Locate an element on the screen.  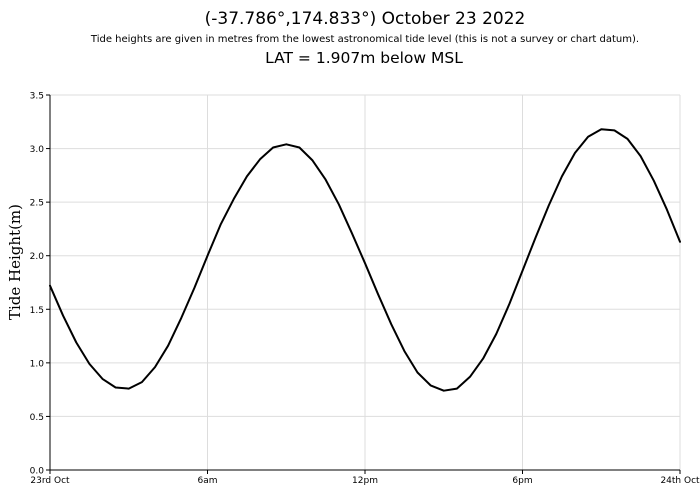
y-tick-label: 2.0 is located at coordinates (37, 257).